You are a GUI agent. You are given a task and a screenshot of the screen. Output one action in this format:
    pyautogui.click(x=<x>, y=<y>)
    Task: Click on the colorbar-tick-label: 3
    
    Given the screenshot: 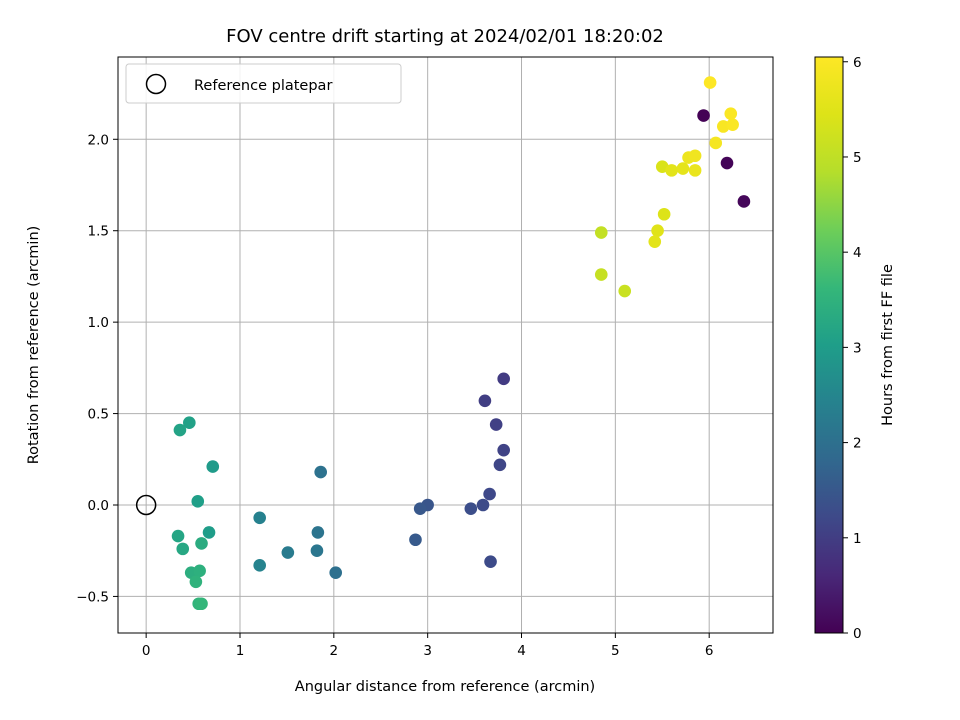 What is the action you would take?
    pyautogui.click(x=857, y=348)
    